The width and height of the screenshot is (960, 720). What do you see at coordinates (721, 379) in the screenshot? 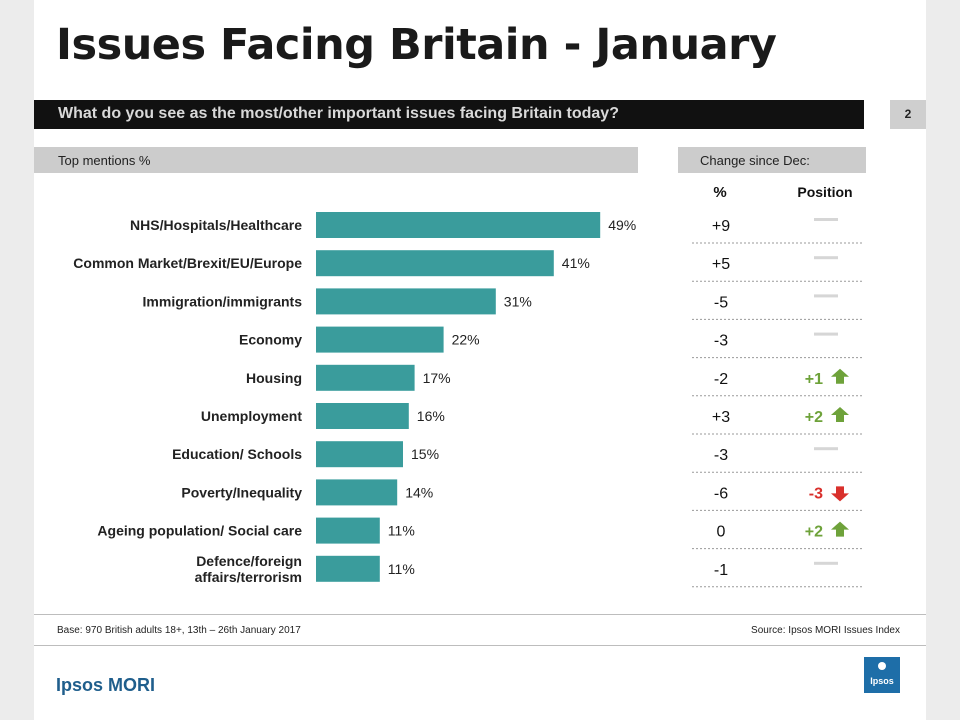
I see `change-pct: -2` at bounding box center [721, 379].